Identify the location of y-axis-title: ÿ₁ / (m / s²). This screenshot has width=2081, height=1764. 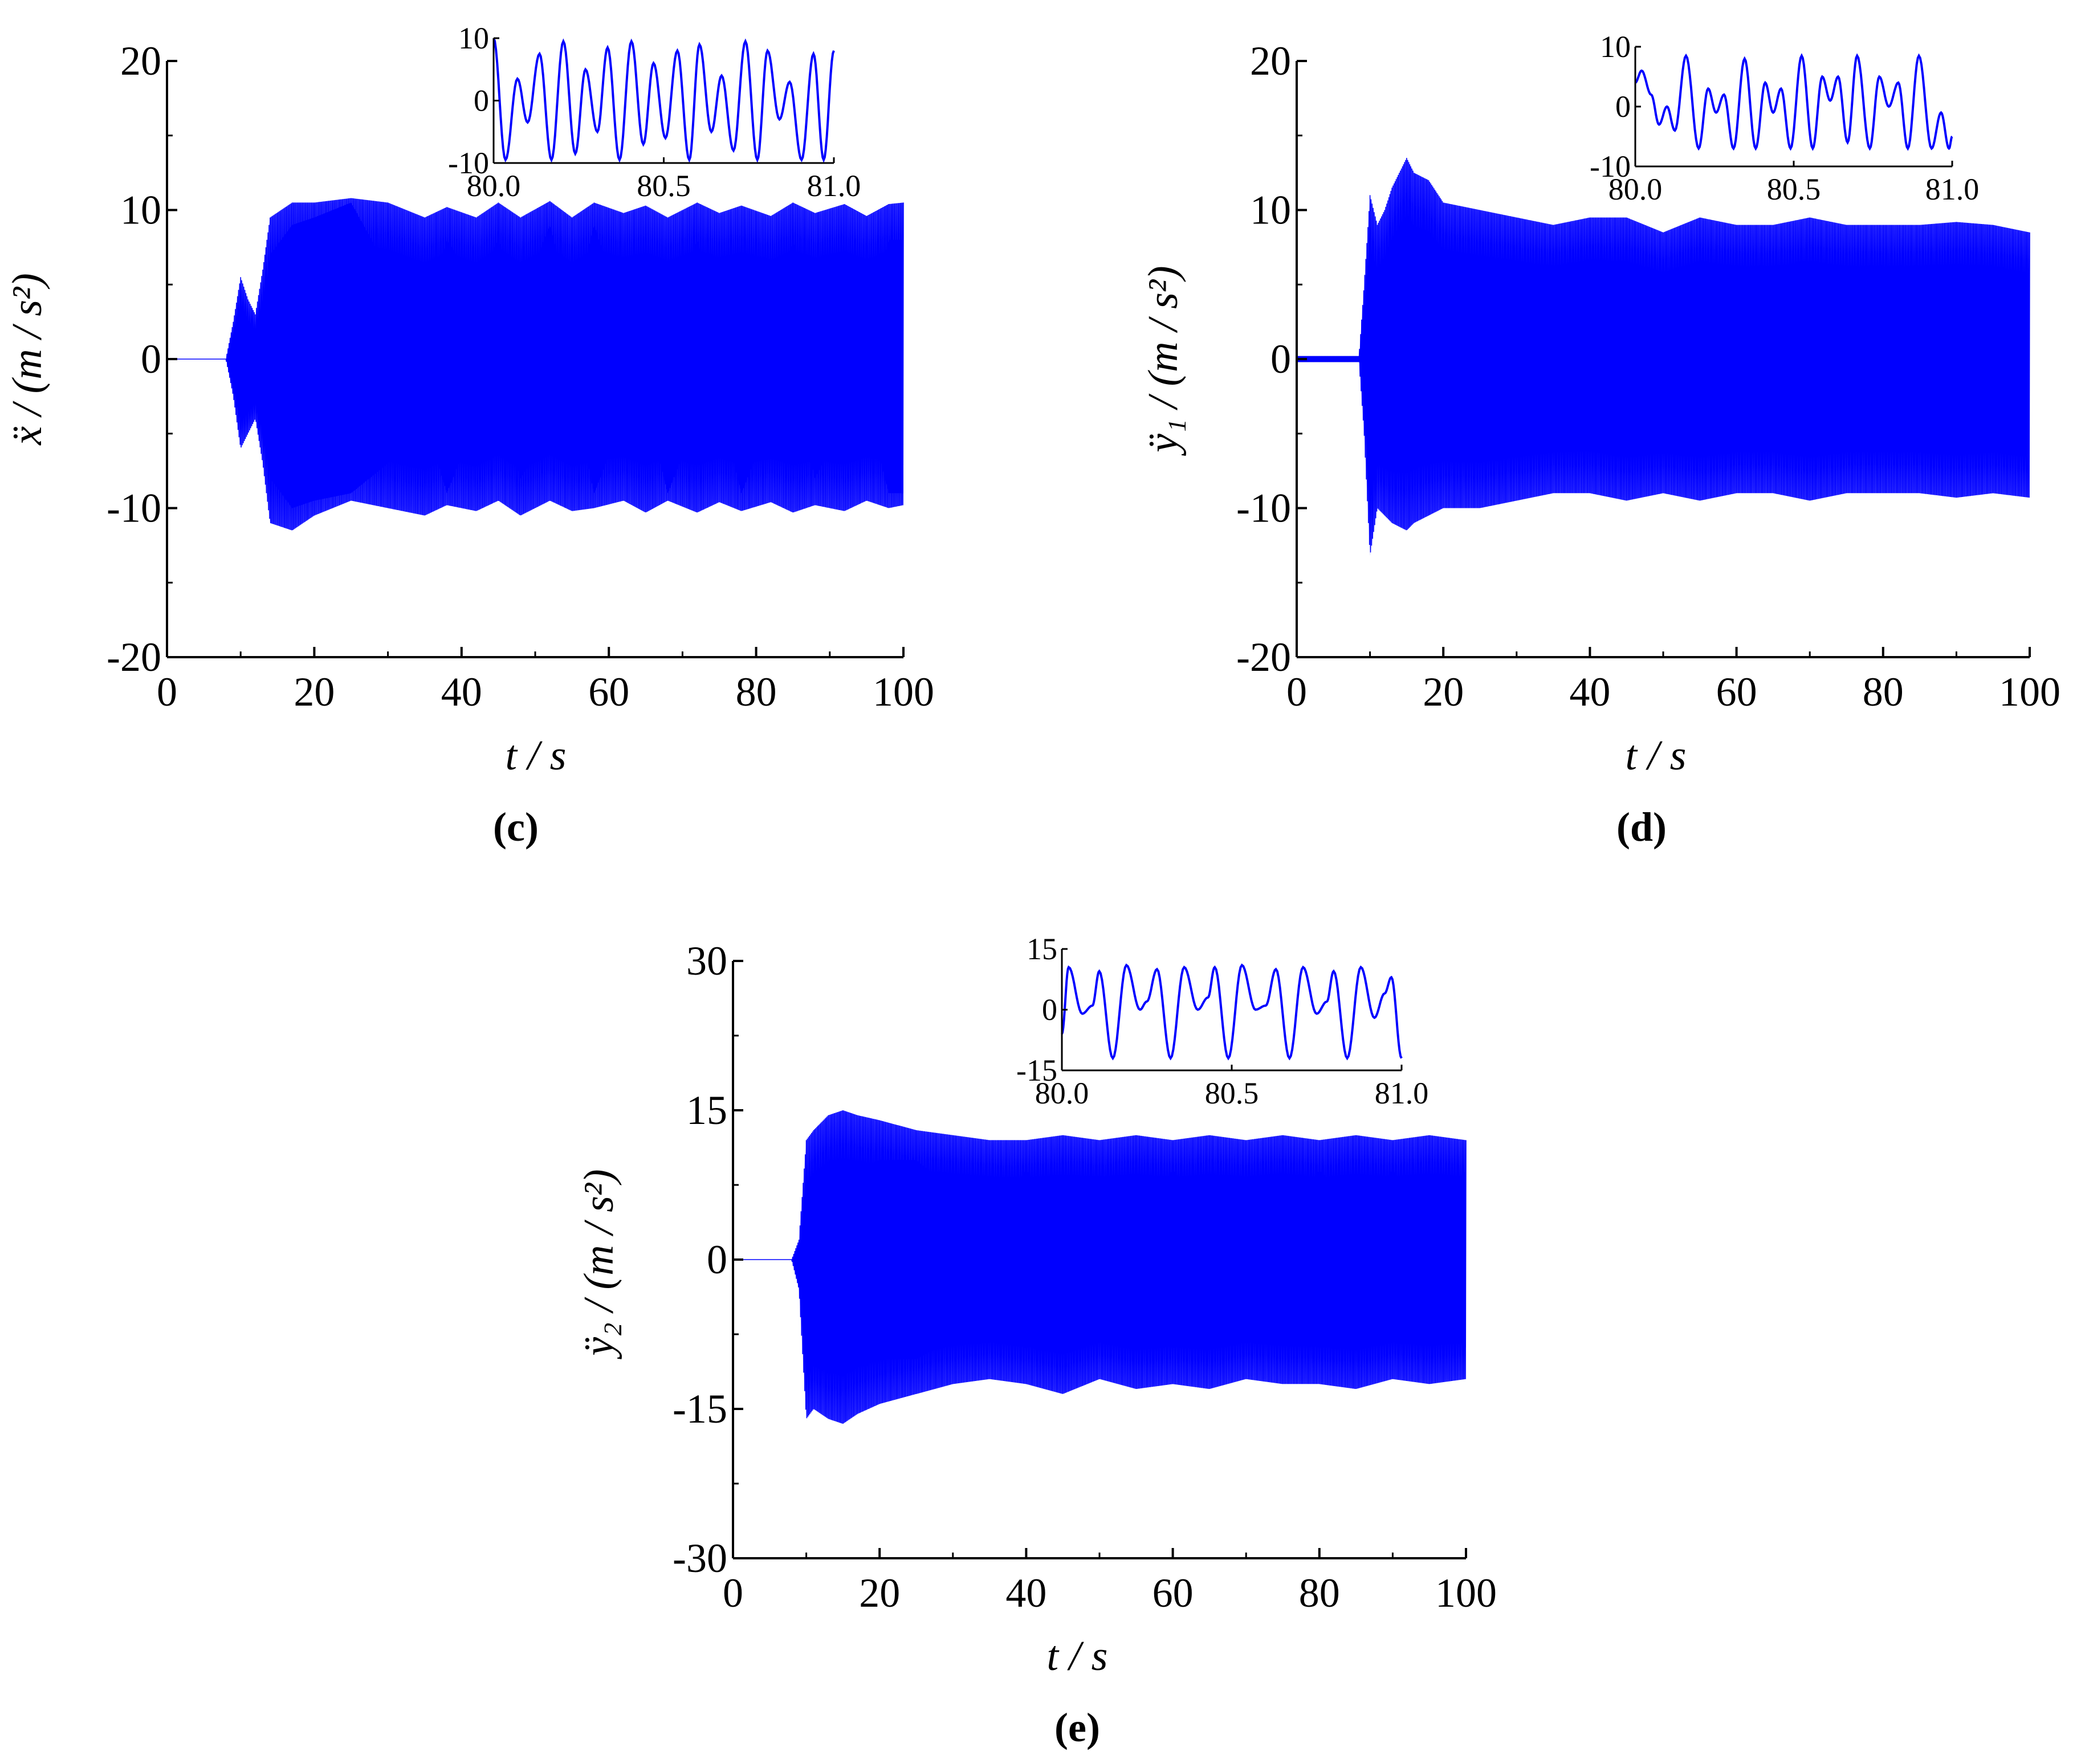
(1163, 361).